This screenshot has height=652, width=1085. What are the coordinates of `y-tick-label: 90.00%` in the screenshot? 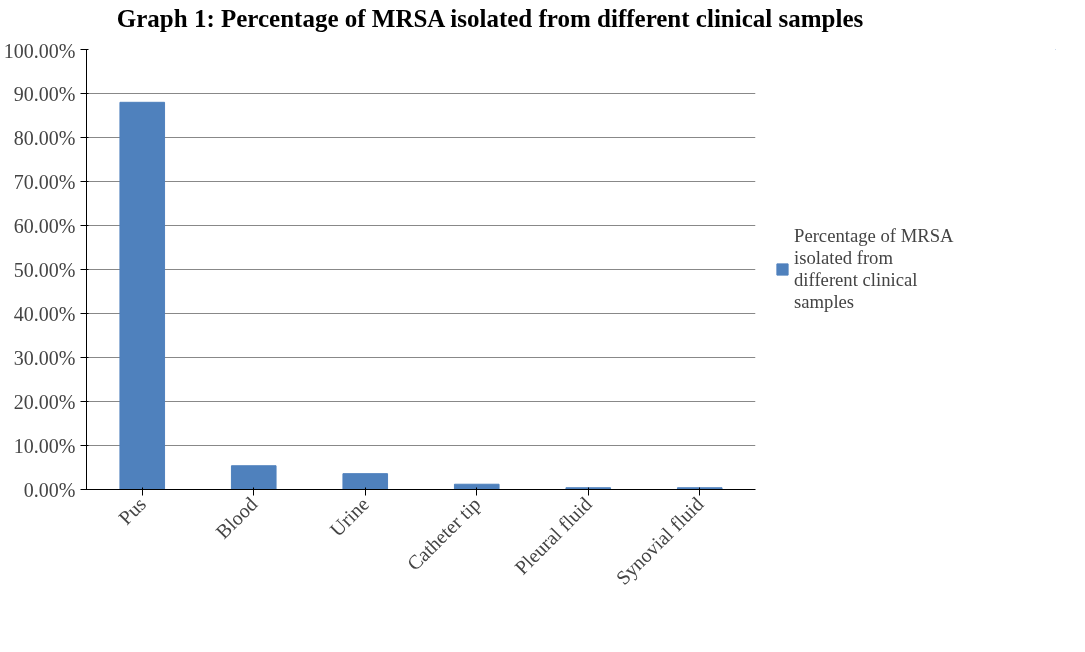 It's located at (44, 93).